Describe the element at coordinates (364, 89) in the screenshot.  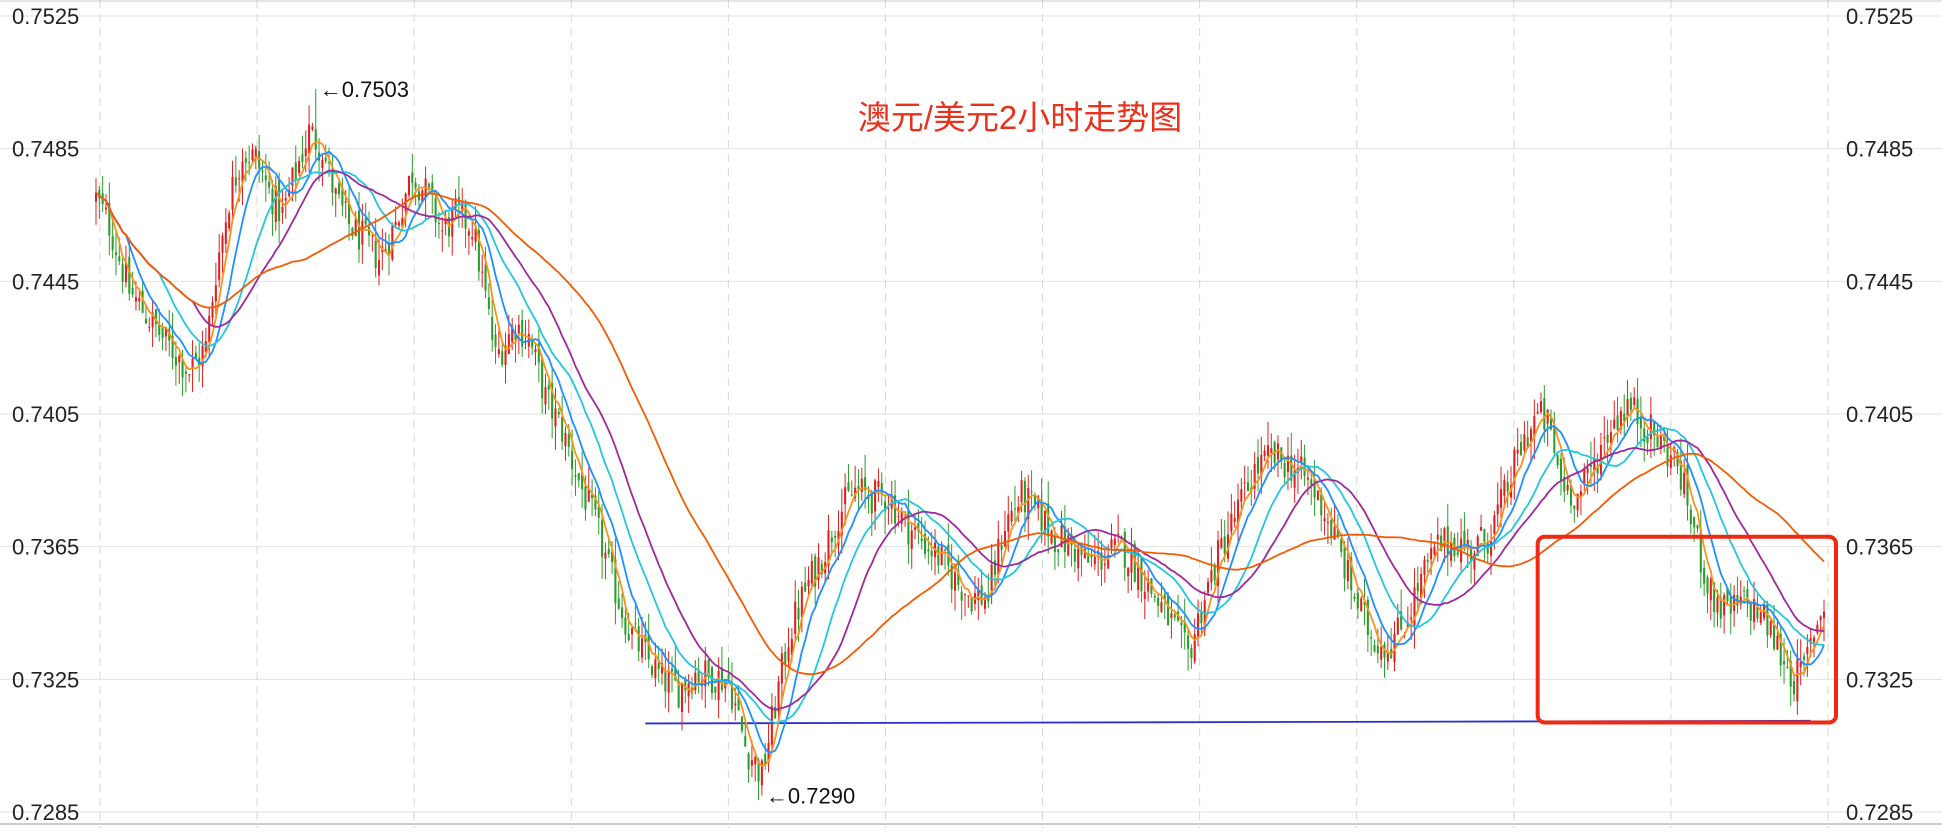
I see `annotation-0: ←0.7503` at that location.